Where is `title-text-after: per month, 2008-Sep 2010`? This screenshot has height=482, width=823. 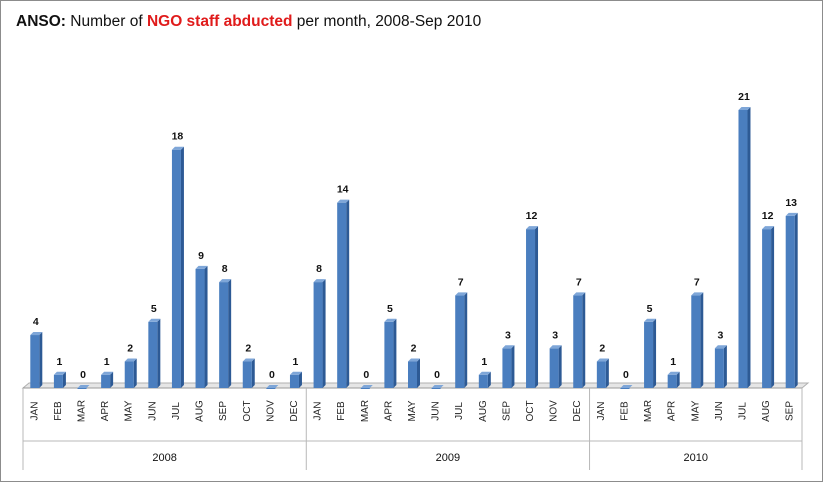
title-text-after: per month, 2008-Sep 2010 is located at coordinates (387, 21).